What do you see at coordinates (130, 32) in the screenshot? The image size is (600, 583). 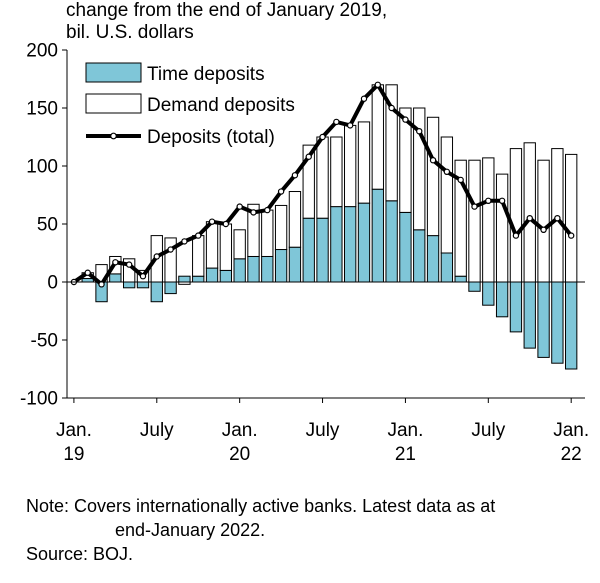 I see `y-axis-title-line2: bil. U.S. dollars` at bounding box center [130, 32].